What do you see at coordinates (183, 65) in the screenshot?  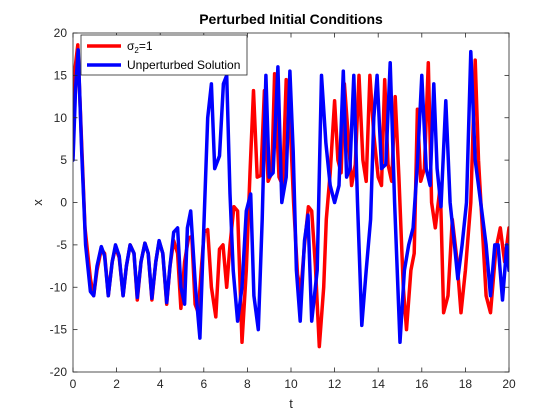 I see `legend-entry-unperturbed: Unperturbed Solution` at bounding box center [183, 65].